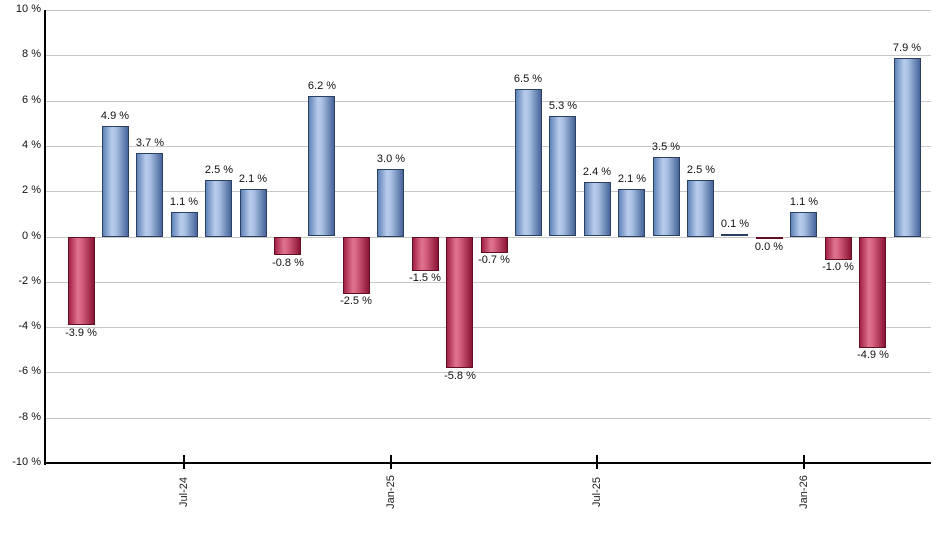 This screenshot has width=940, height=550. Describe the element at coordinates (873, 355) in the screenshot. I see `bar-value-label: -4.9 %` at that location.